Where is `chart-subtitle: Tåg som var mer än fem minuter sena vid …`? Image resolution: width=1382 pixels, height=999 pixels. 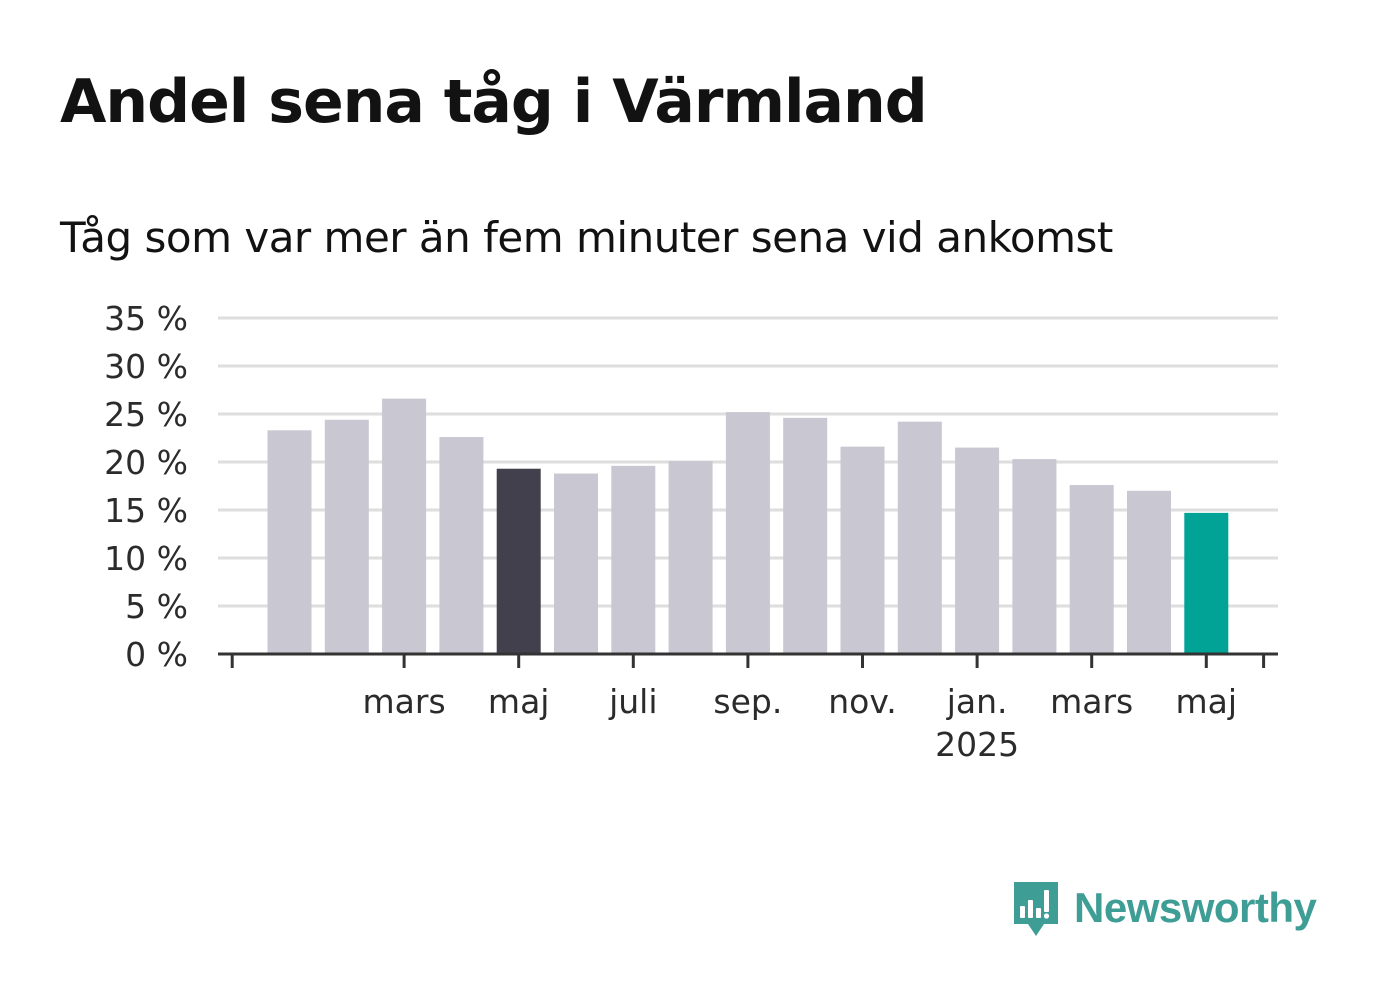 chart-subtitle: Tåg som var mer än fem minuter sena vid … is located at coordinates (586, 237).